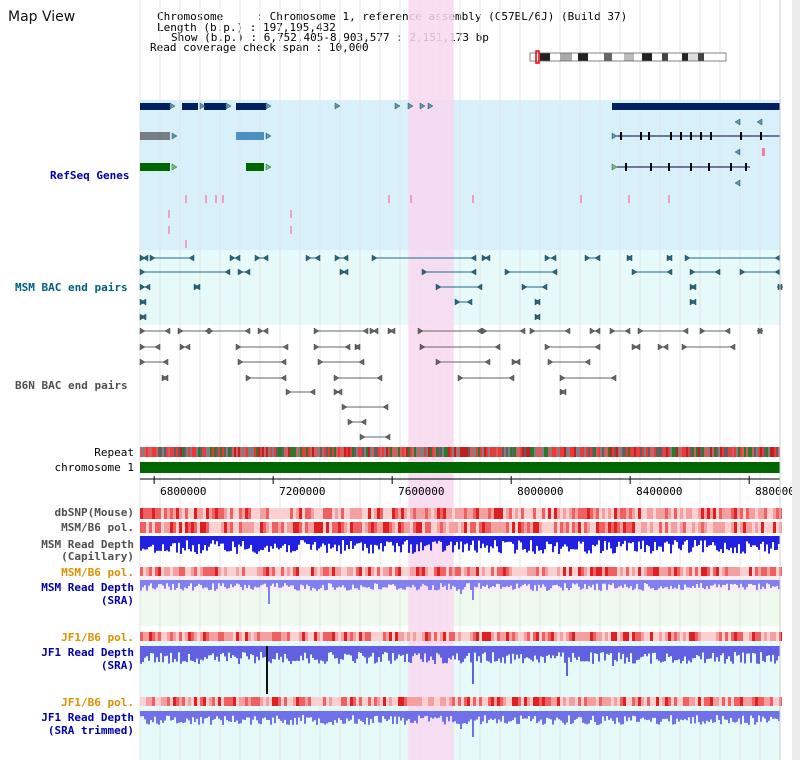 The width and height of the screenshot is (800, 760). What do you see at coordinates (681, 136) in the screenshot?
I see `exon-tick` at bounding box center [681, 136].